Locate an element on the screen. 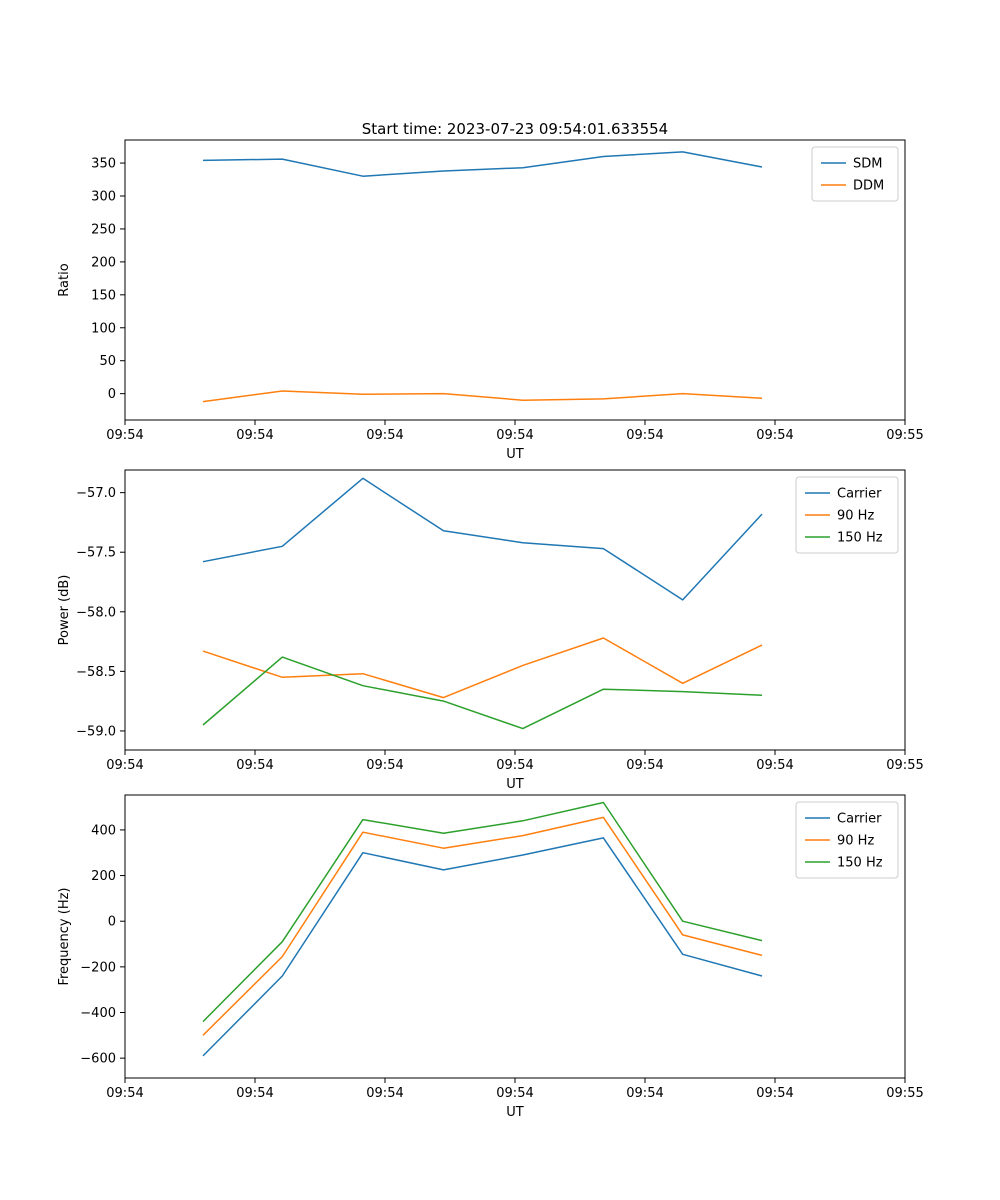 Image resolution: width=1000 pixels, height=1200 pixels. y-tick-label: −58.0 is located at coordinates (96, 612).